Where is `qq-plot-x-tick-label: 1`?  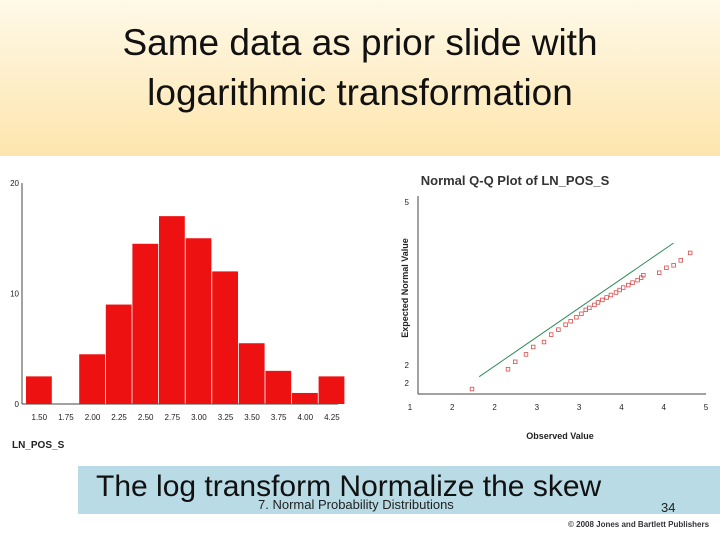
qq-plot-x-tick-label: 1 is located at coordinates (410, 407).